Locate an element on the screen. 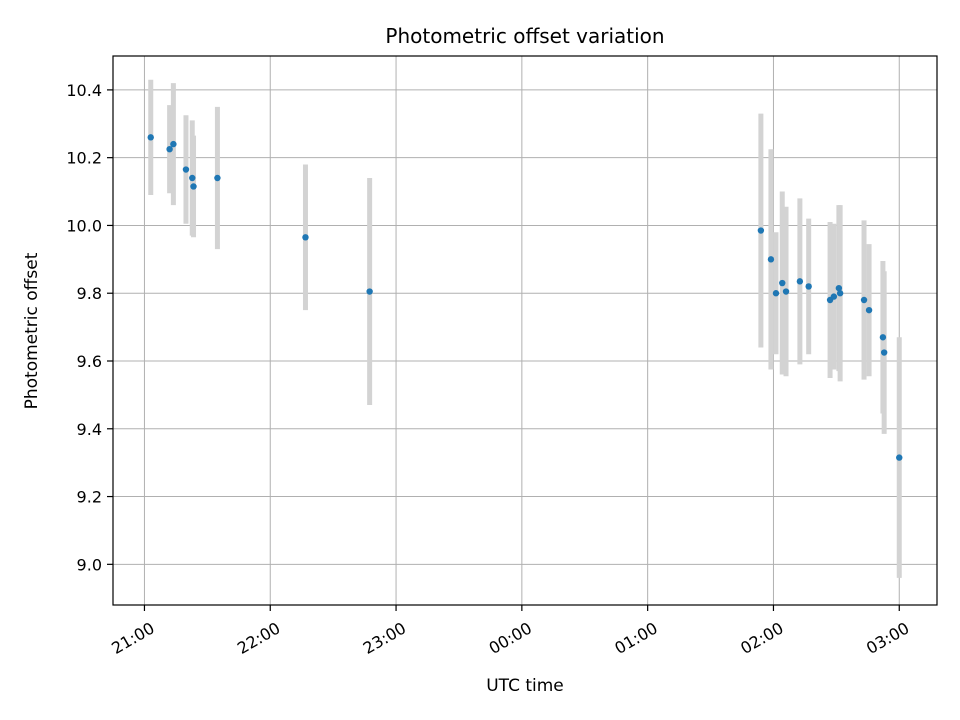 The height and width of the screenshot is (720, 960). x-tick-label: 00:00 is located at coordinates (510, 638).